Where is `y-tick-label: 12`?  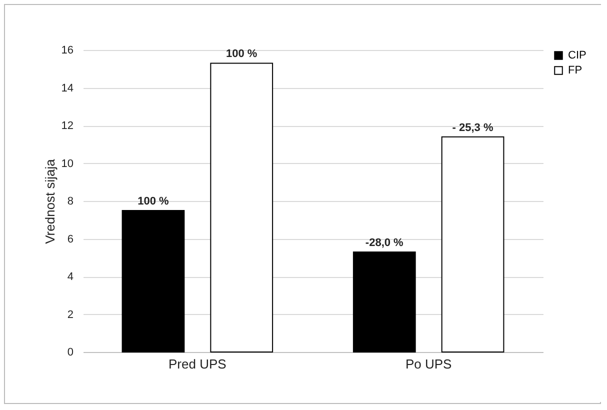
y-tick-label: 12 is located at coordinates (67, 126).